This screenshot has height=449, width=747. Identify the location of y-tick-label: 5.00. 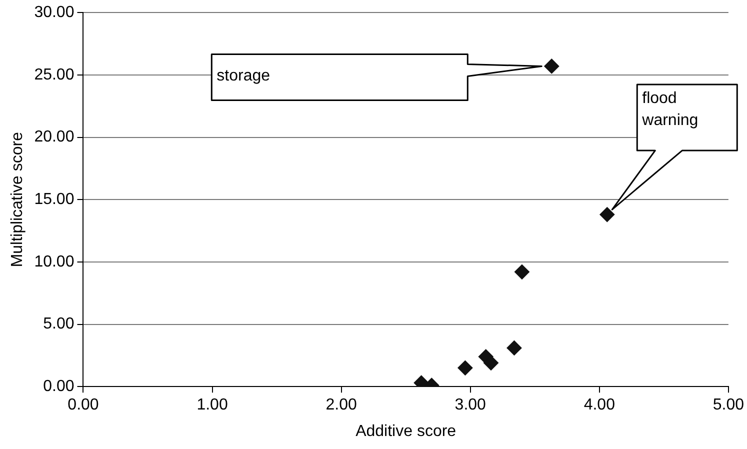
(58, 324).